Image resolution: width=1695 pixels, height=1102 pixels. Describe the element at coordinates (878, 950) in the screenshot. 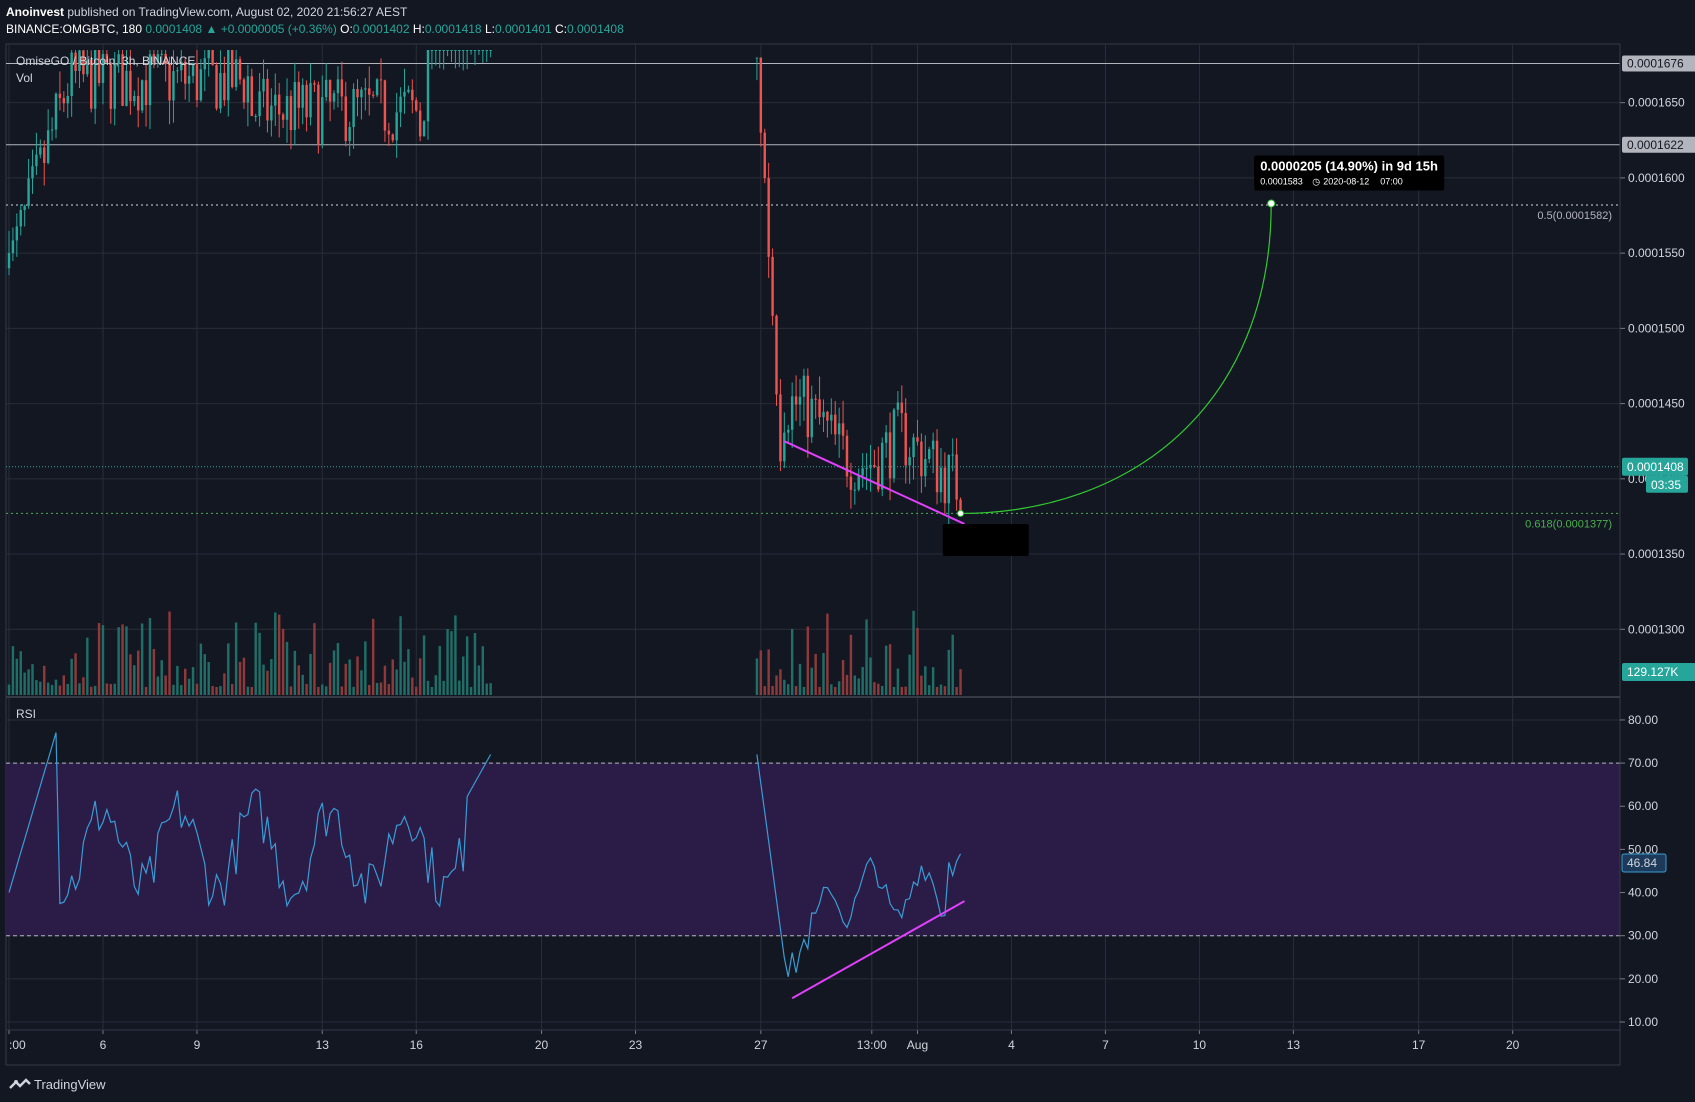

I see `rsi-trendline` at that location.